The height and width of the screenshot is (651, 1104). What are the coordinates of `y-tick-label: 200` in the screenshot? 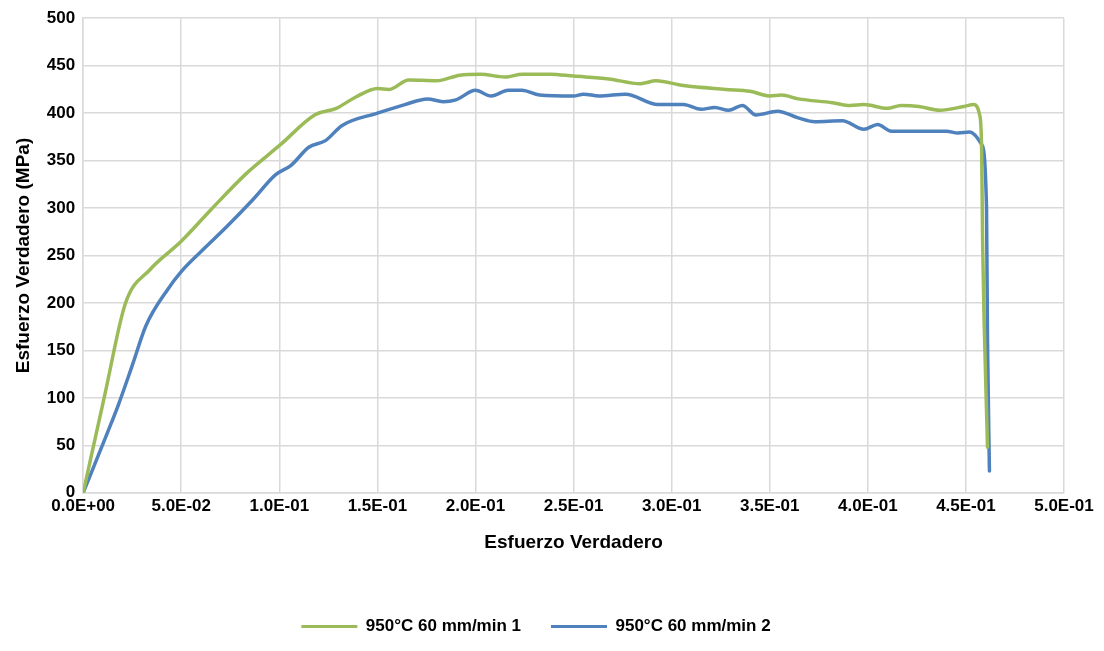 It's located at (61, 302).